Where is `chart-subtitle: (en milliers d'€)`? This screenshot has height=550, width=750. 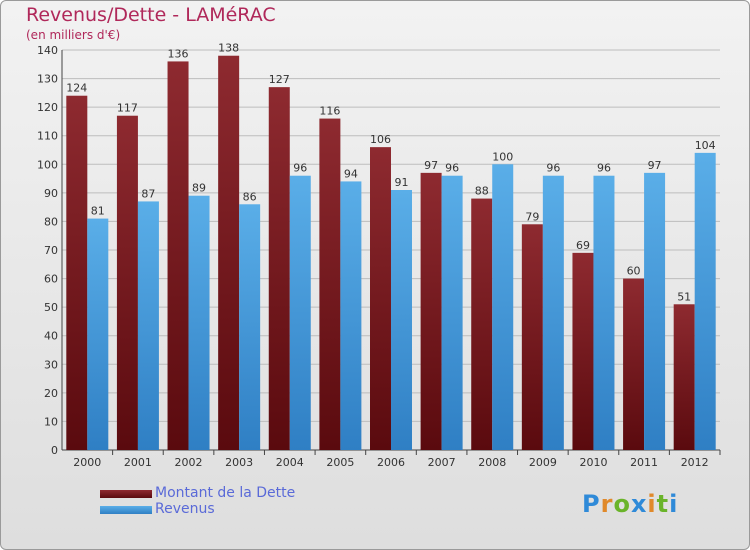
chart-subtitle: (en milliers d'€) is located at coordinates (73, 35).